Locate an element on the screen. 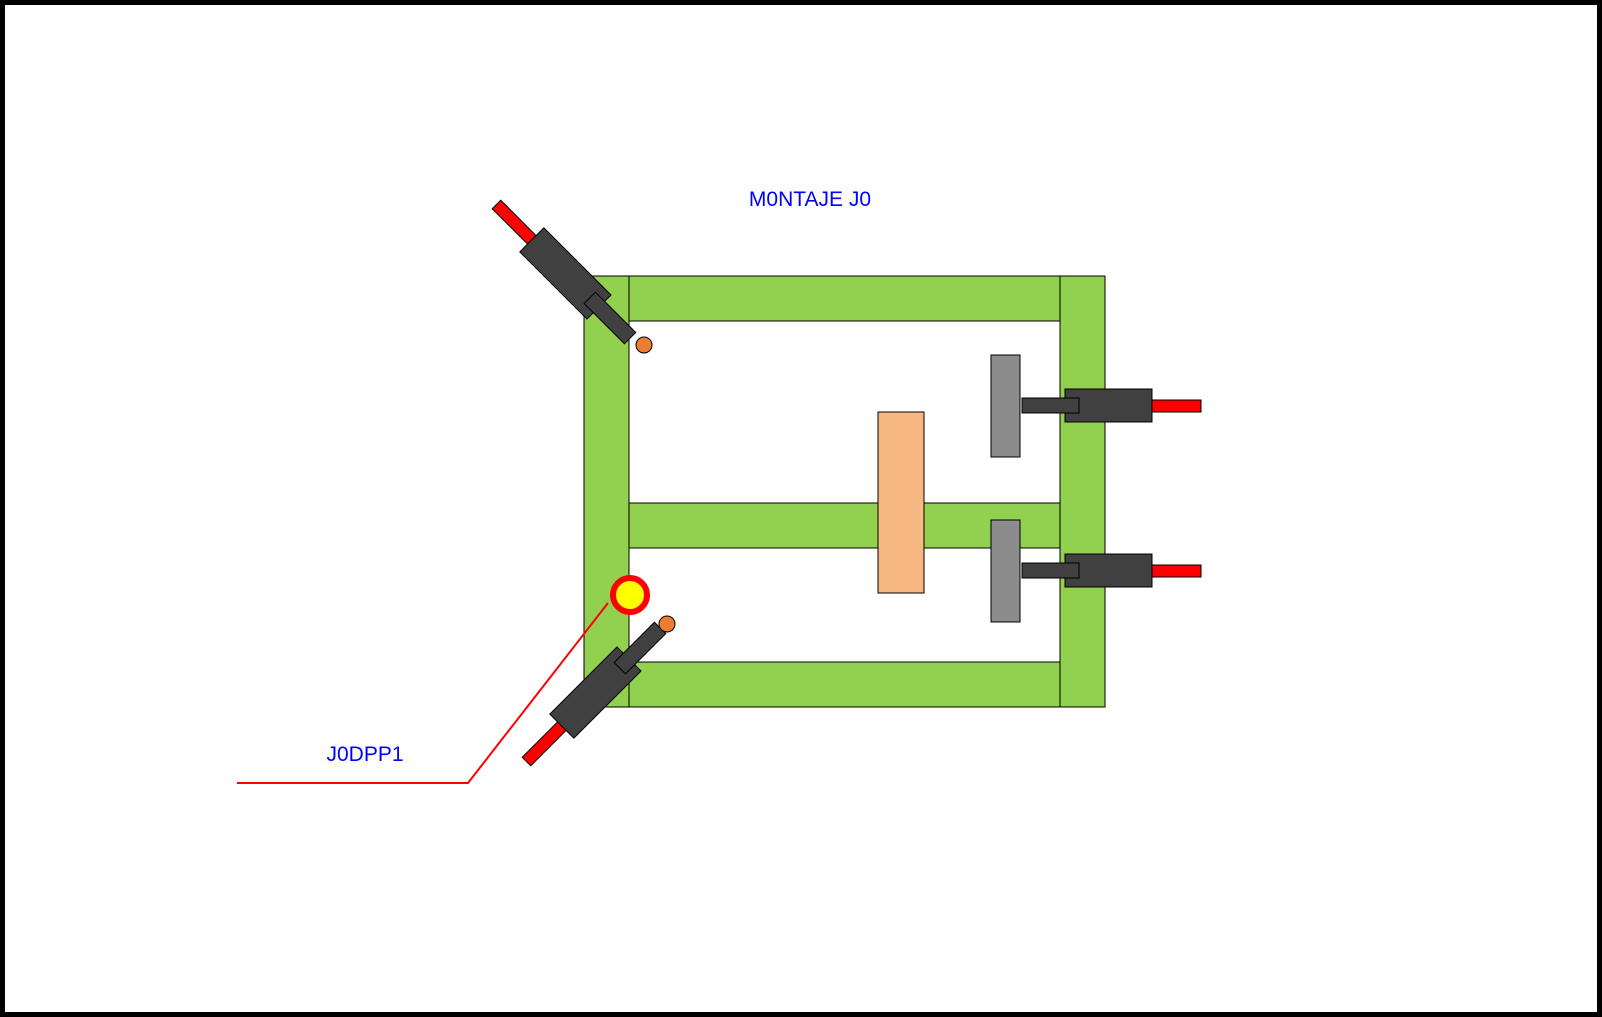 This screenshot has width=1602, height=1017. callout-label: J0DPP1 is located at coordinates (364, 754).